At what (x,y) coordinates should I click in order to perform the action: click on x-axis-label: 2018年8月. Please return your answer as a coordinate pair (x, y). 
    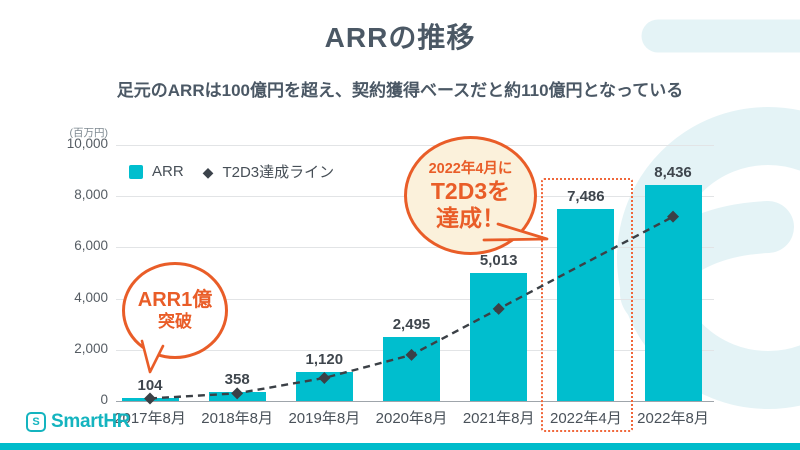
    Looking at the image, I should click on (237, 418).